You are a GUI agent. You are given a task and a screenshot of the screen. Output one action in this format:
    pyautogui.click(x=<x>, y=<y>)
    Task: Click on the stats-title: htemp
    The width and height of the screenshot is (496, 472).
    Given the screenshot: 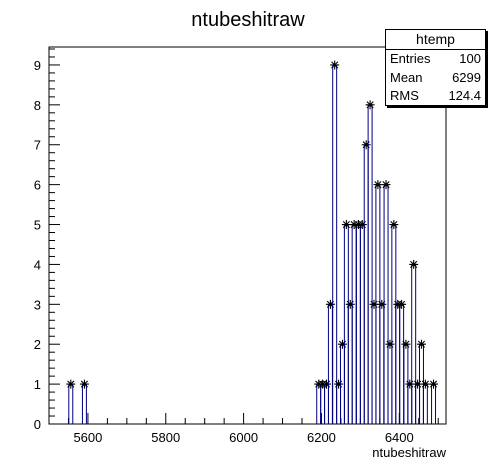 What is the action you would take?
    pyautogui.click(x=435, y=40)
    